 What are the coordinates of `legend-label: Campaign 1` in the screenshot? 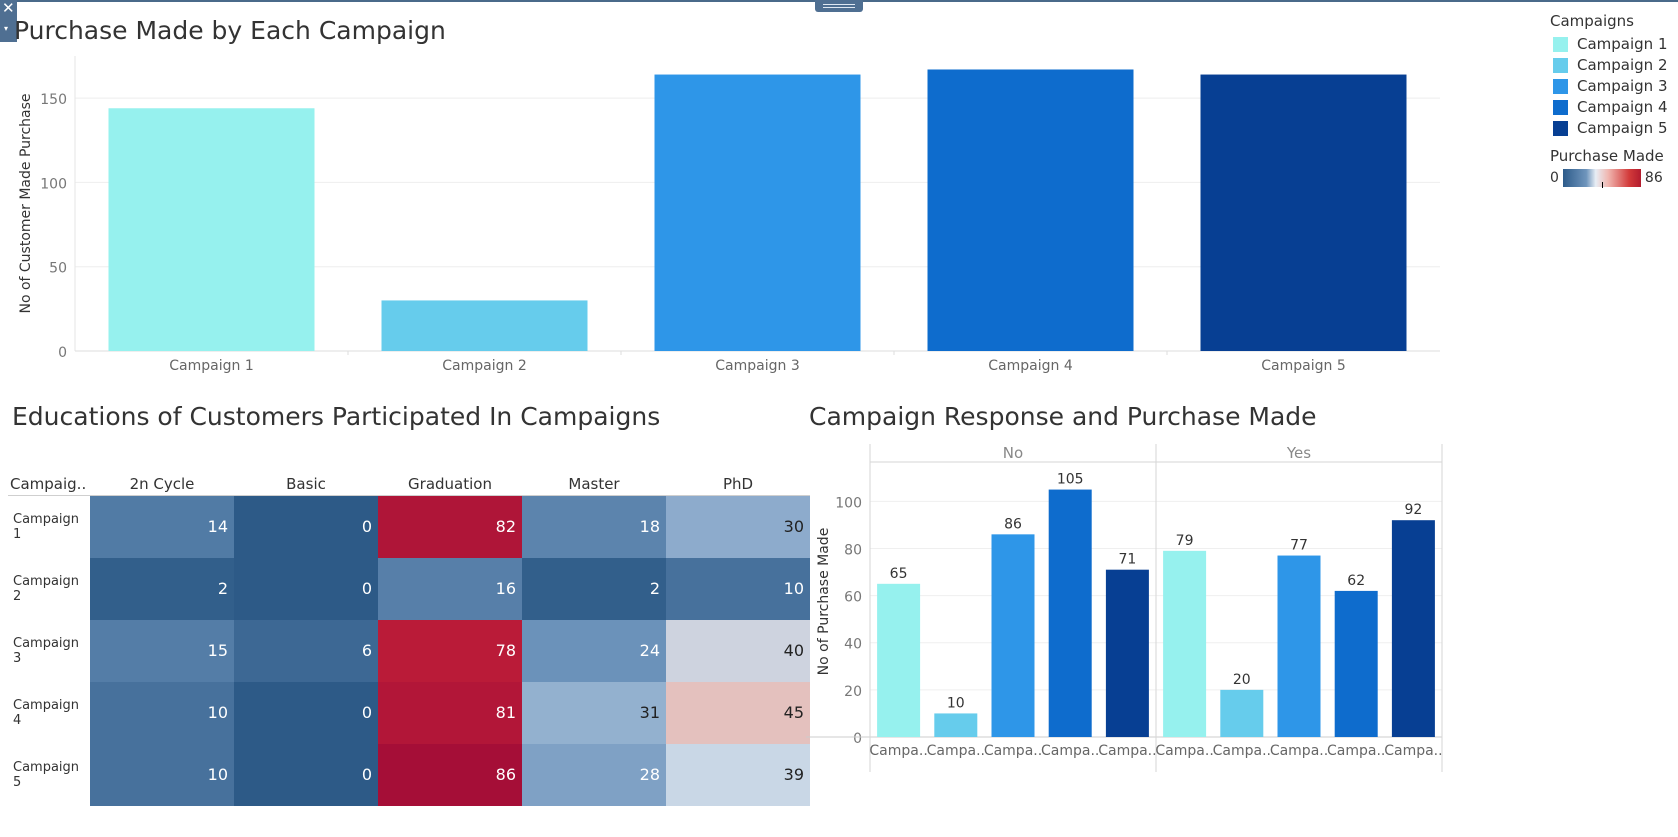 It's located at (1622, 44).